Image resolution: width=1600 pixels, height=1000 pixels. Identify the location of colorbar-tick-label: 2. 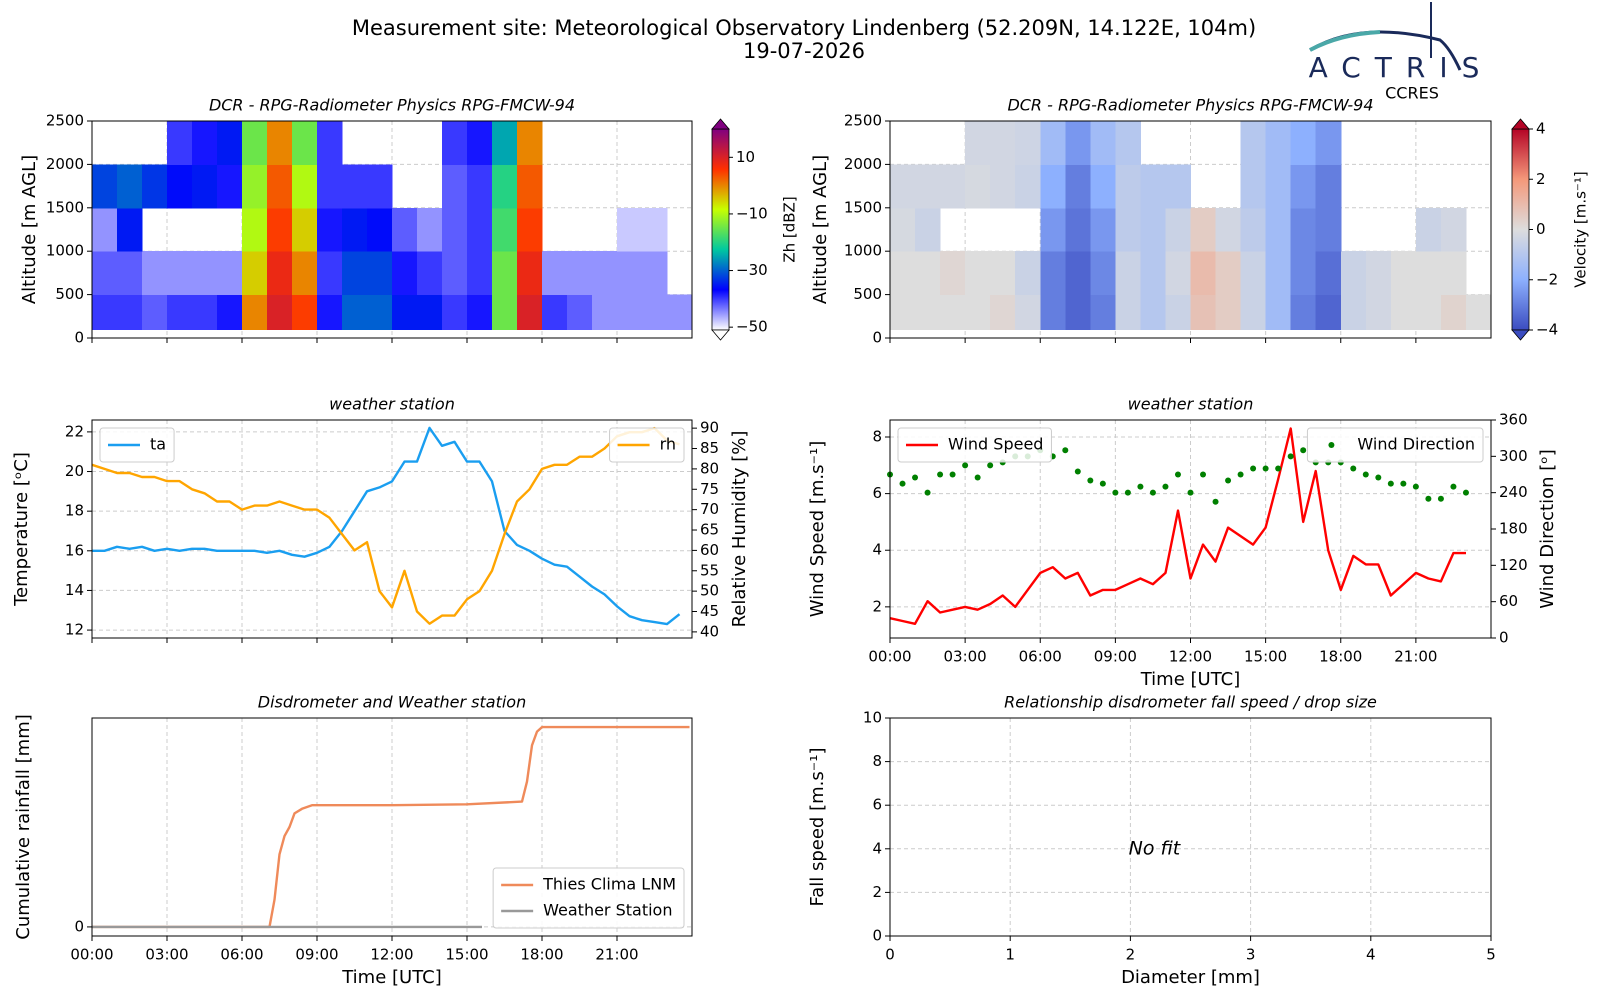
(1541, 179).